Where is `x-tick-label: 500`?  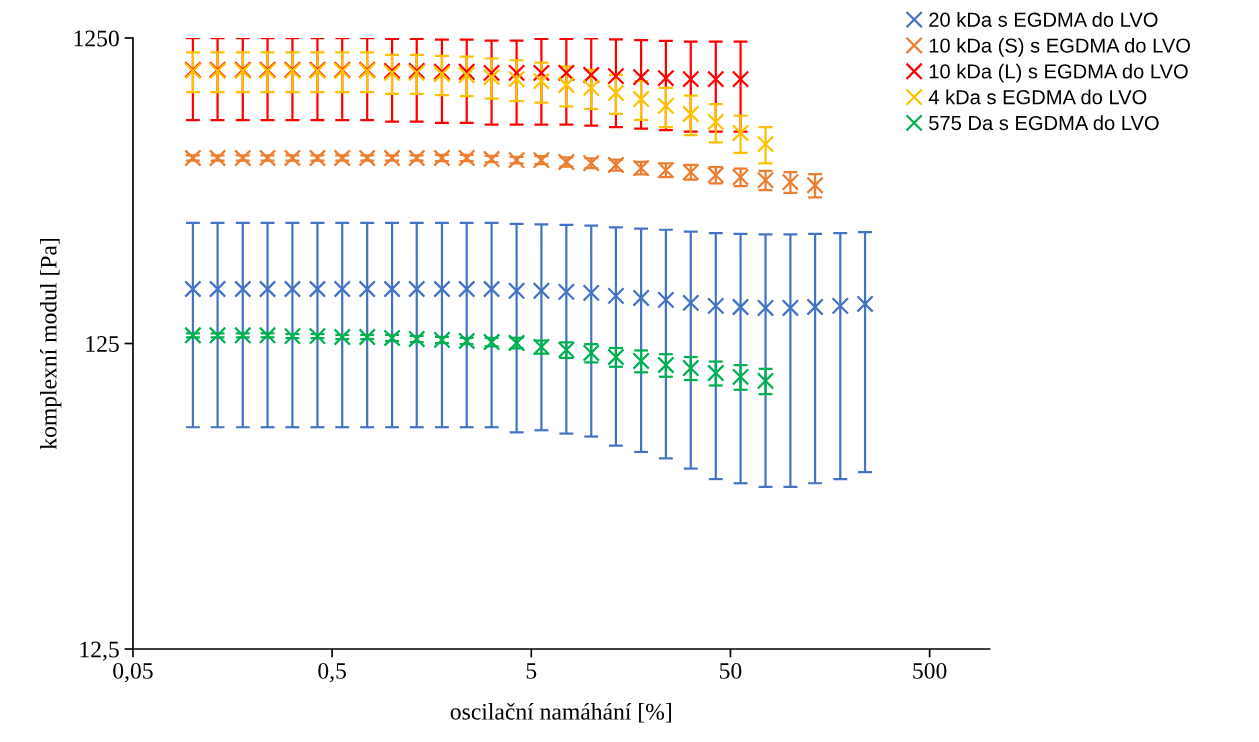
x-tick-label: 500 is located at coordinates (930, 670).